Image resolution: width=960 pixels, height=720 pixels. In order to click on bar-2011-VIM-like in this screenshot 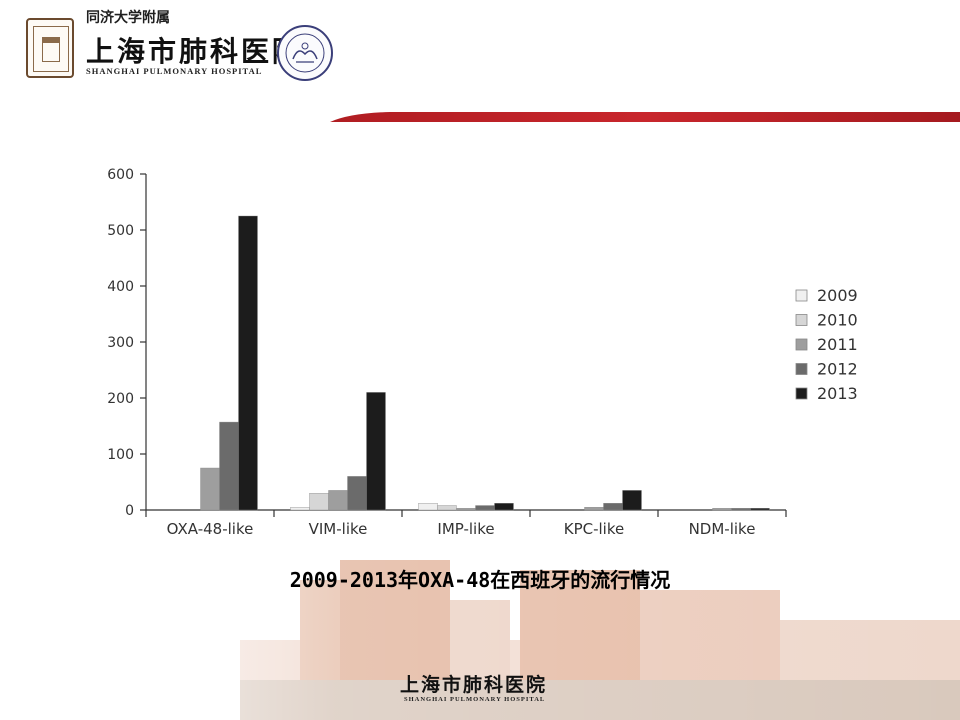, I will do `click(338, 500)`.